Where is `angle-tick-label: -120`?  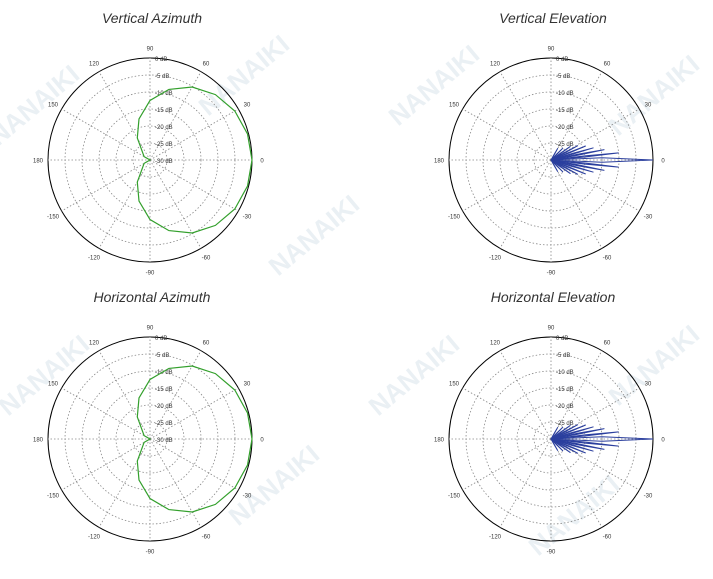
angle-tick-label: -120 is located at coordinates (94, 258).